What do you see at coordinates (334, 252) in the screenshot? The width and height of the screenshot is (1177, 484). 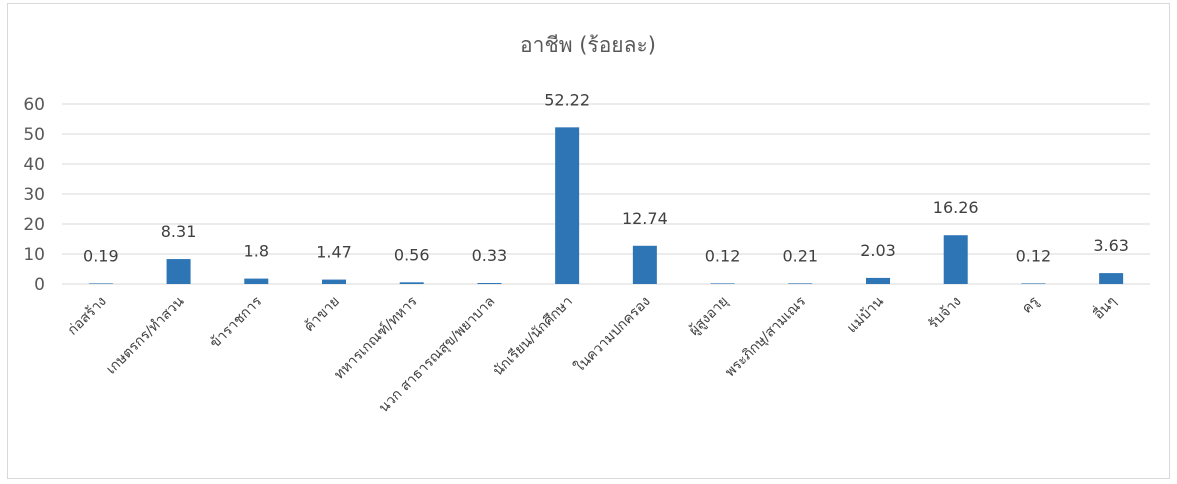 I see `data-label: 1.47` at bounding box center [334, 252].